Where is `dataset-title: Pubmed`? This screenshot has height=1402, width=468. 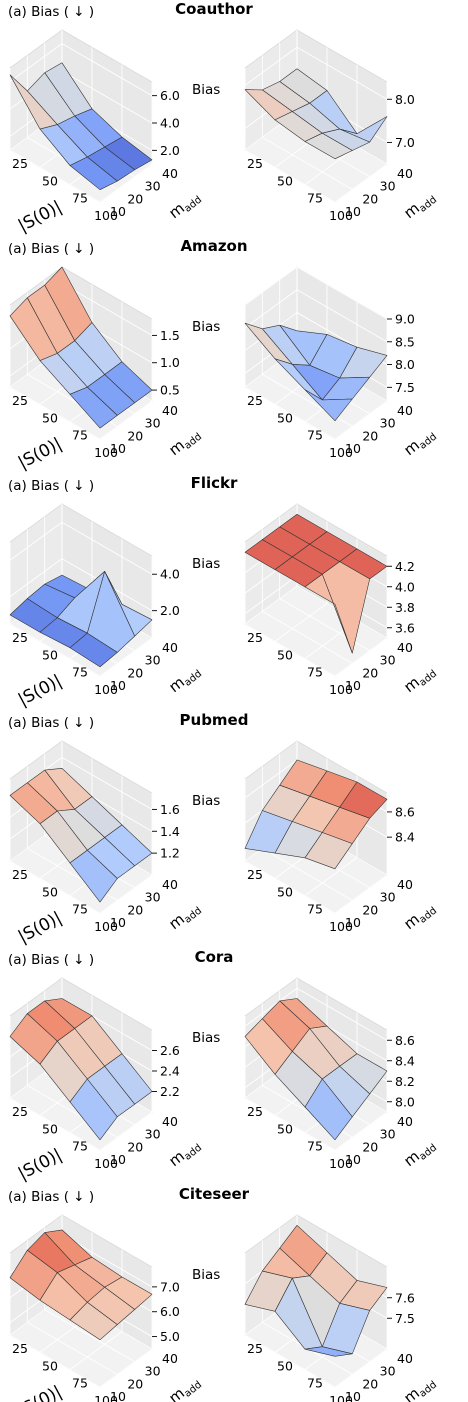 dataset-title: Pubmed is located at coordinates (214, 720).